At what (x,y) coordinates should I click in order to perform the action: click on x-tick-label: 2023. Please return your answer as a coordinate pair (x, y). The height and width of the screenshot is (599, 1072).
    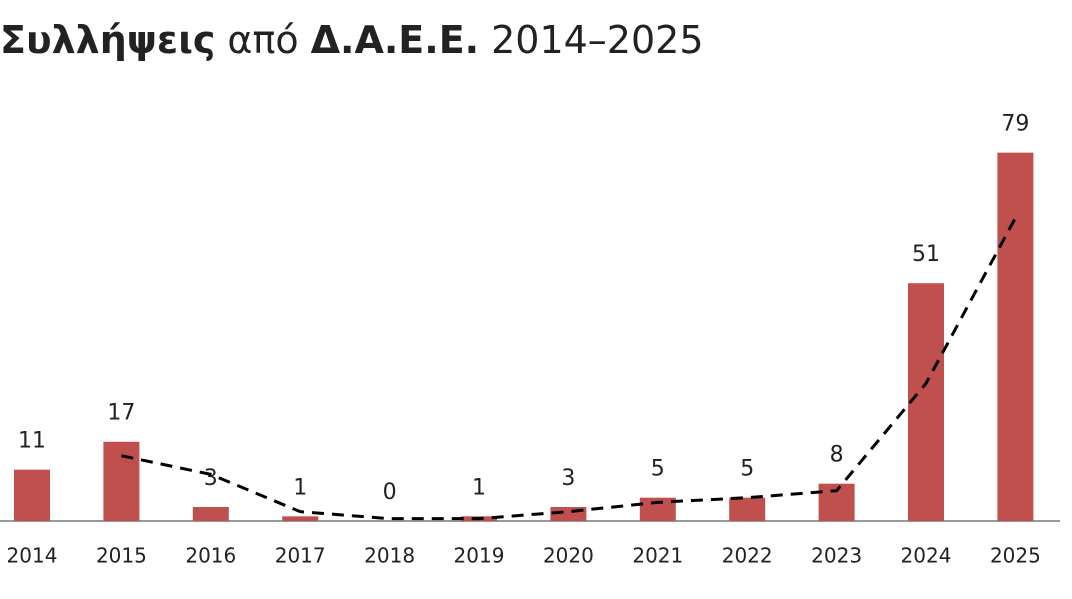
    Looking at the image, I should click on (836, 556).